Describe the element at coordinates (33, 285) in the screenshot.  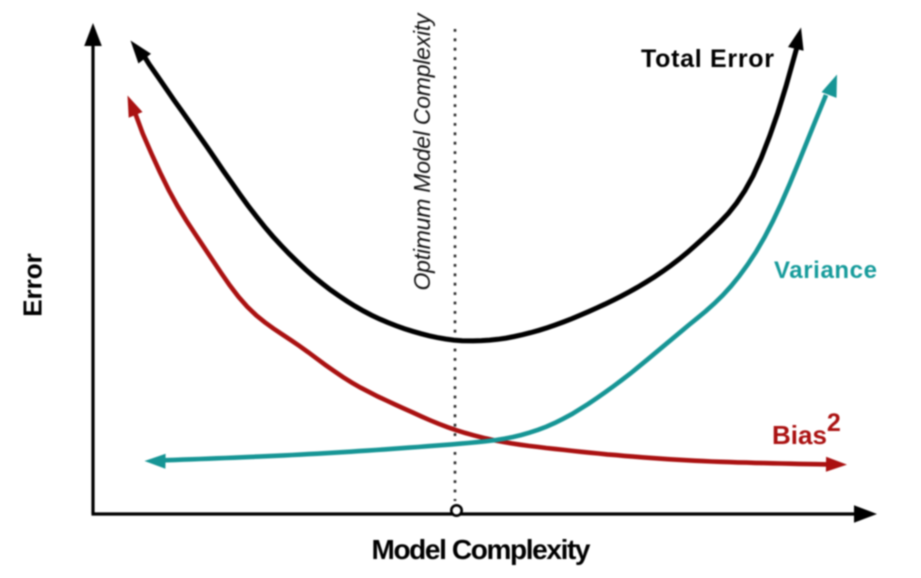
I see `svg-text: Error` at that location.